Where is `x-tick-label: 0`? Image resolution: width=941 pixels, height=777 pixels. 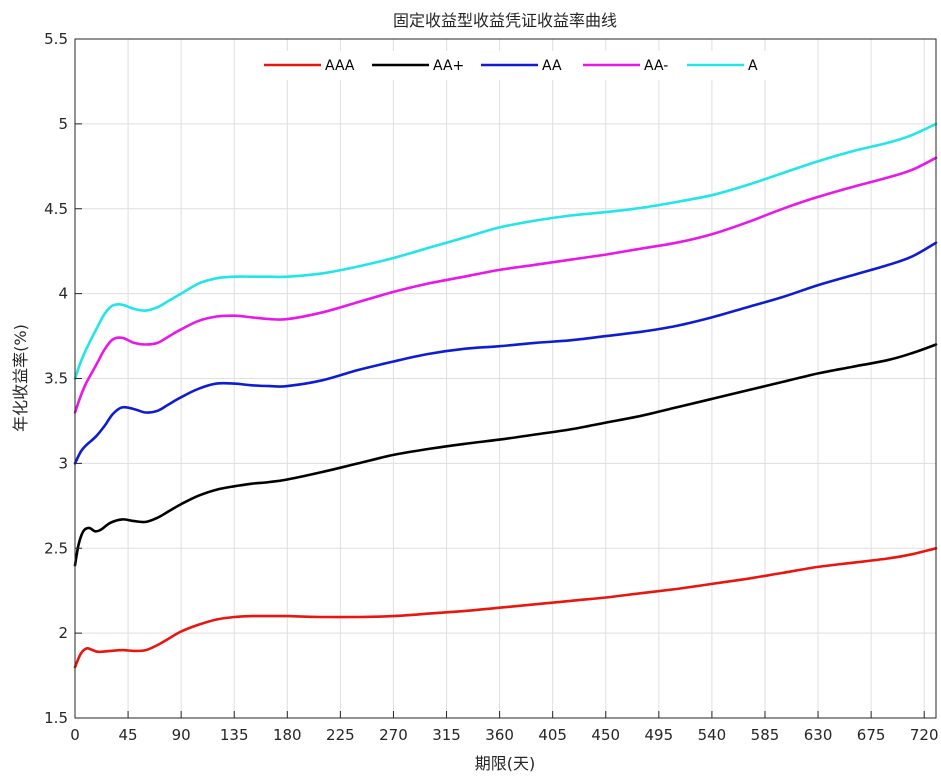
x-tick-label: 0 is located at coordinates (75, 735).